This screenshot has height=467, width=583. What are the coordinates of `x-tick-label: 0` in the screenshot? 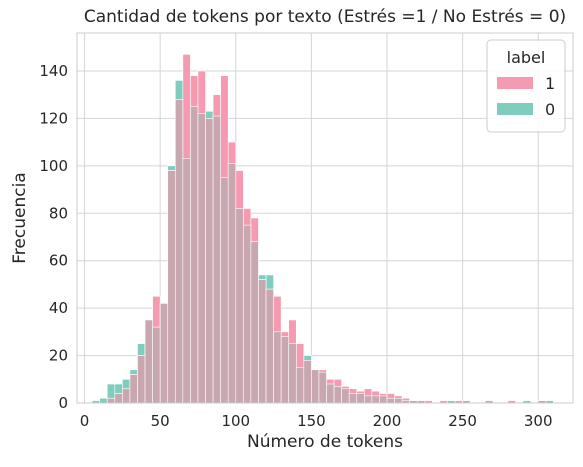 It's located at (85, 421).